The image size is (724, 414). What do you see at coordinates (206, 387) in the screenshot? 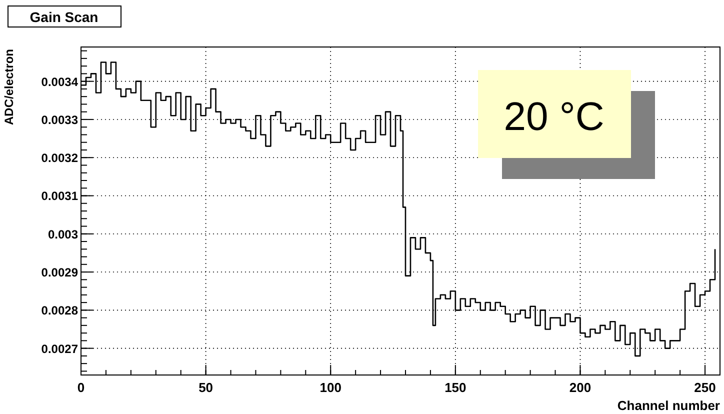
I see `x-tick-label: 50` at bounding box center [206, 387].